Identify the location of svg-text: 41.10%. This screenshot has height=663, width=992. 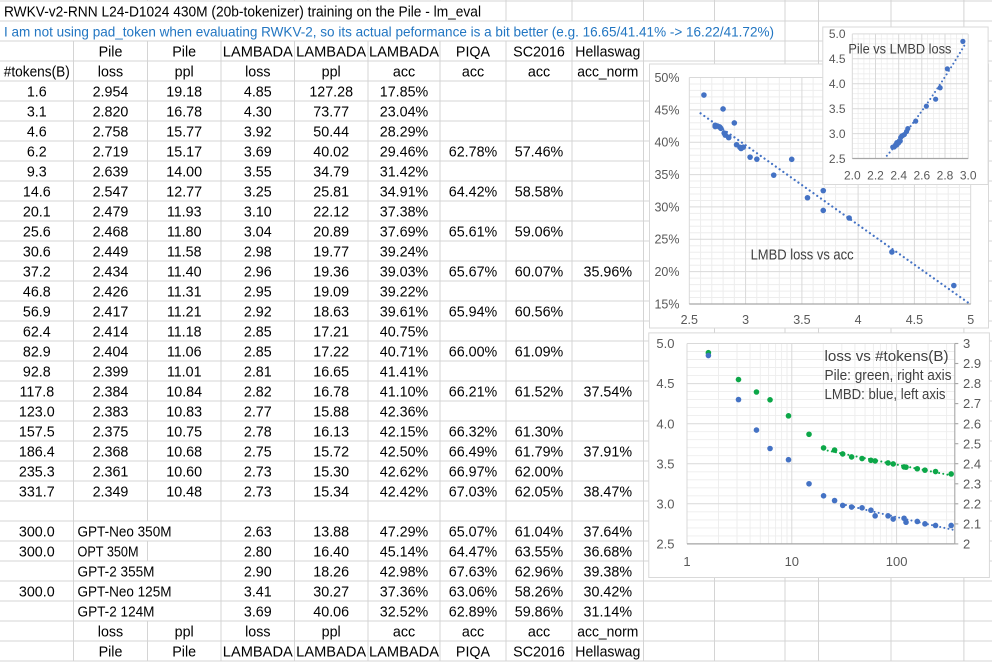
(404, 393).